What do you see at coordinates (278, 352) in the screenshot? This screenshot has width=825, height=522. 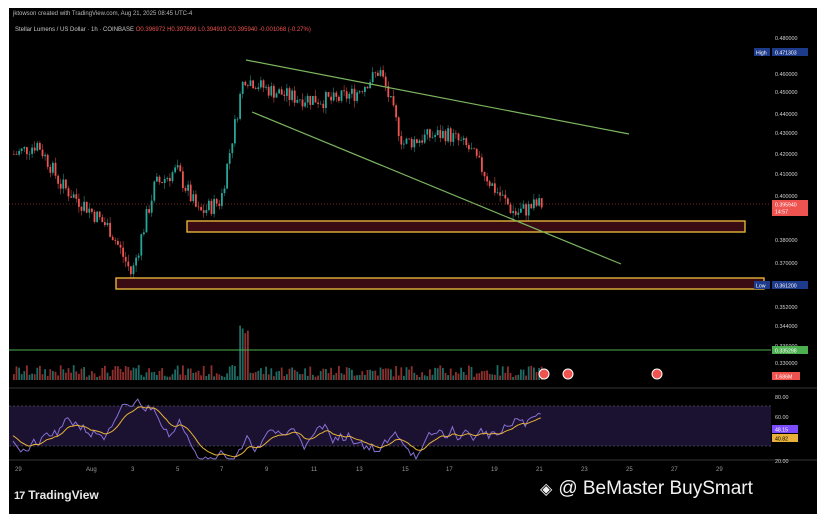 I see `volume-bars` at bounding box center [278, 352].